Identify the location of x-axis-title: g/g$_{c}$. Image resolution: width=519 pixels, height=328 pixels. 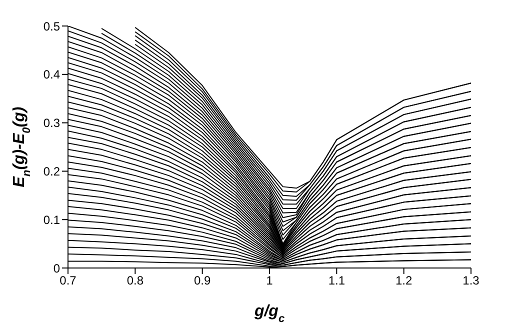
(269, 314).